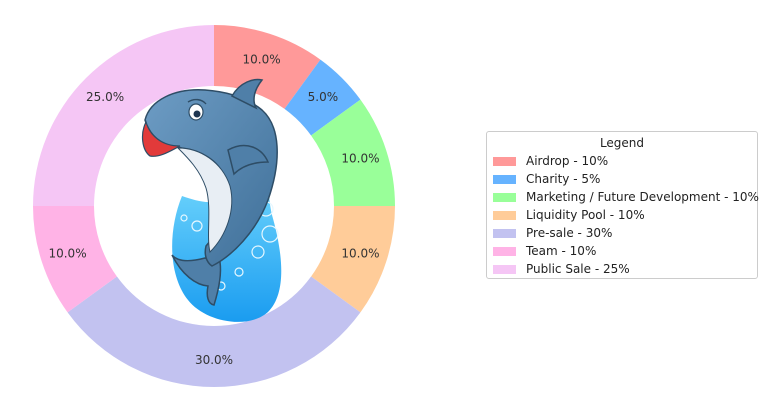  I want to click on slice-label-6: 25.0%, so click(105, 97).